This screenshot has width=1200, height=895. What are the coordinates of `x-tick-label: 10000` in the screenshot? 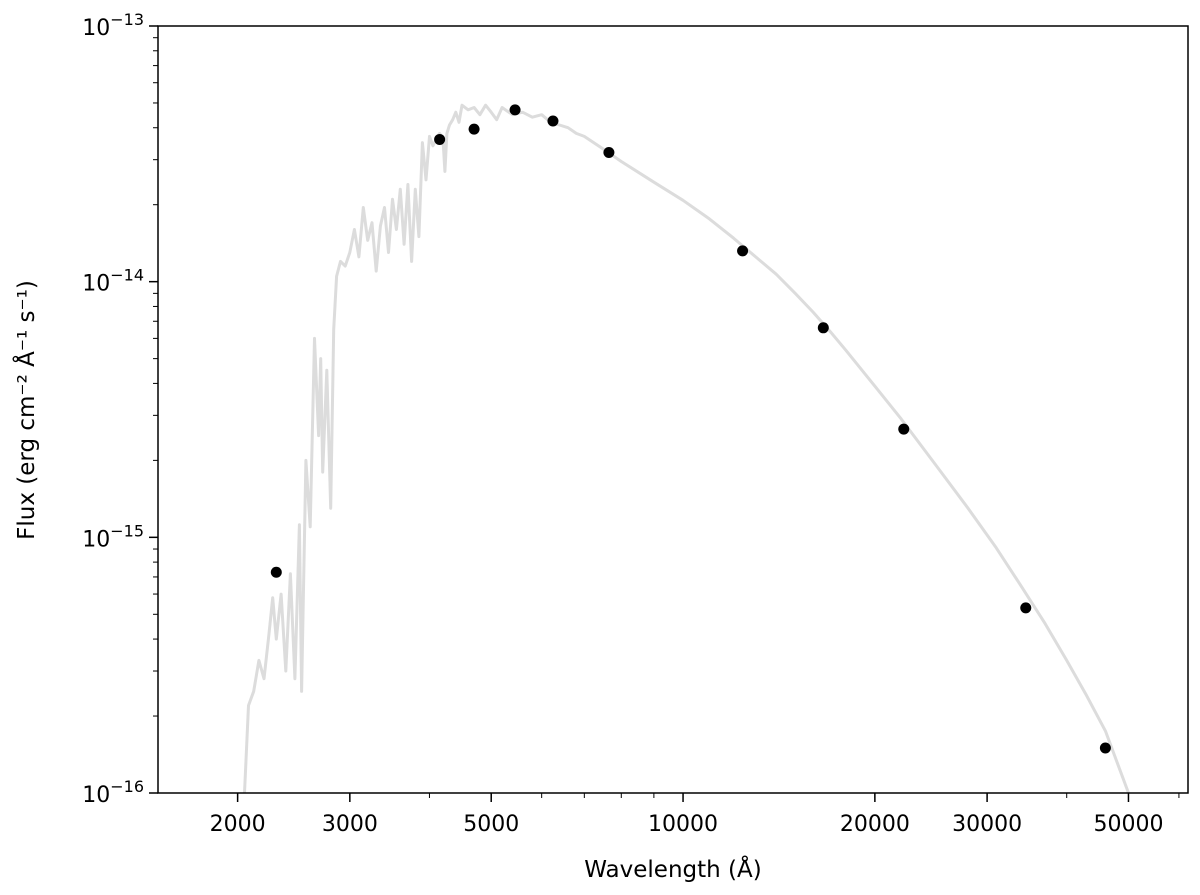 It's located at (683, 824).